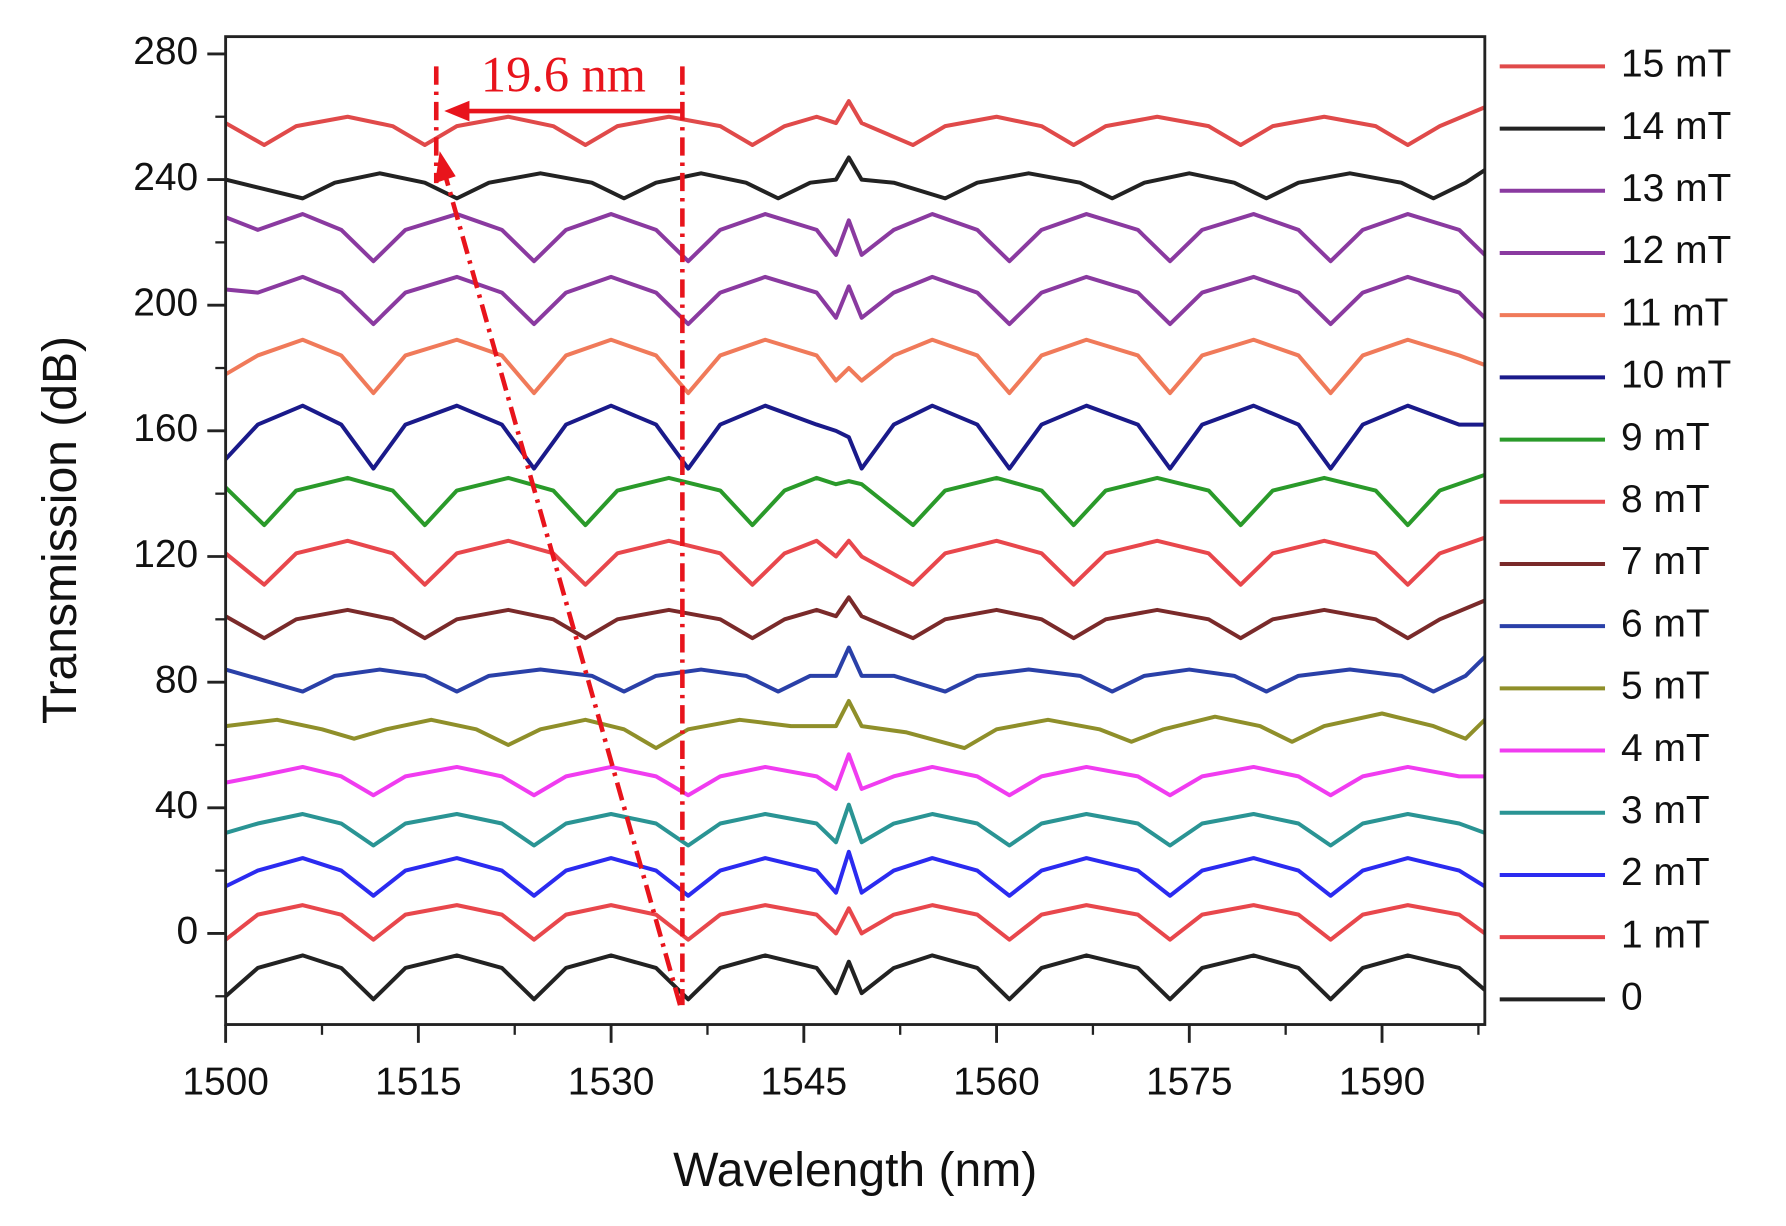 The height and width of the screenshot is (1226, 1786). What do you see at coordinates (1665, 623) in the screenshot?
I see `legend-label: 6 mT` at bounding box center [1665, 623].